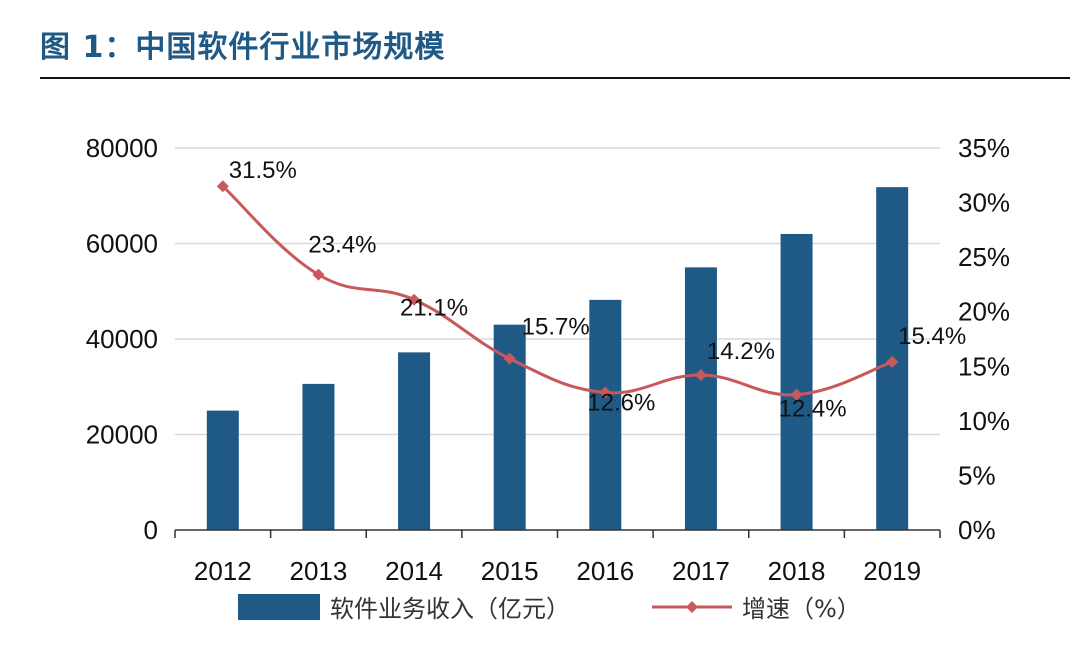 The image size is (1080, 658). I want to click on legend-bar-label: 软件业务收入（亿元）, so click(450, 609).